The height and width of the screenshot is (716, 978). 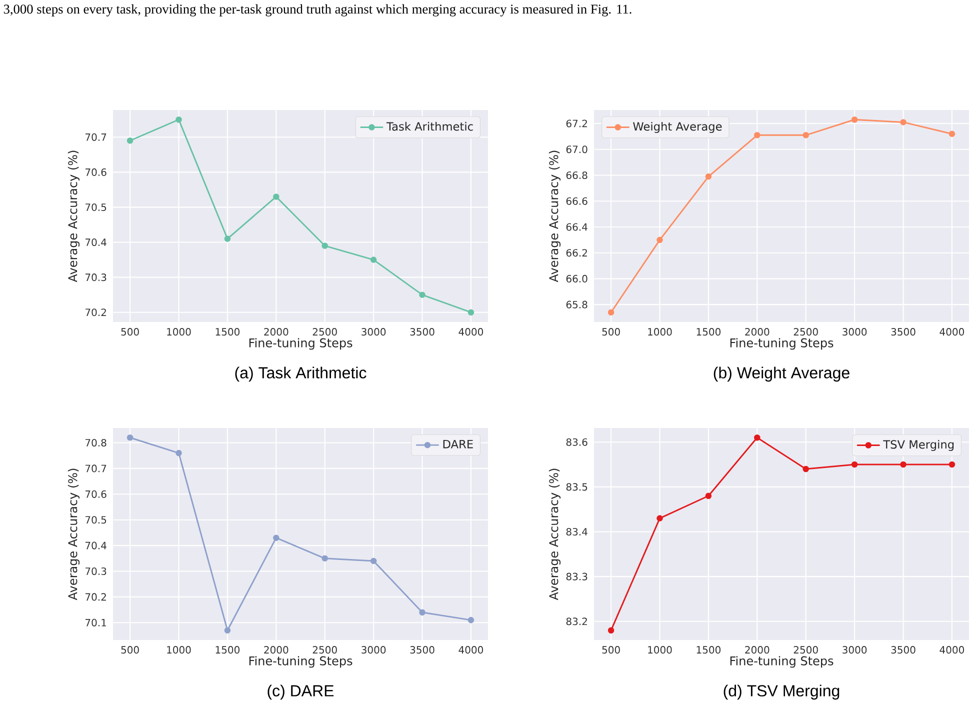 I want to click on y-tick-label: 66.8, so click(x=577, y=175).